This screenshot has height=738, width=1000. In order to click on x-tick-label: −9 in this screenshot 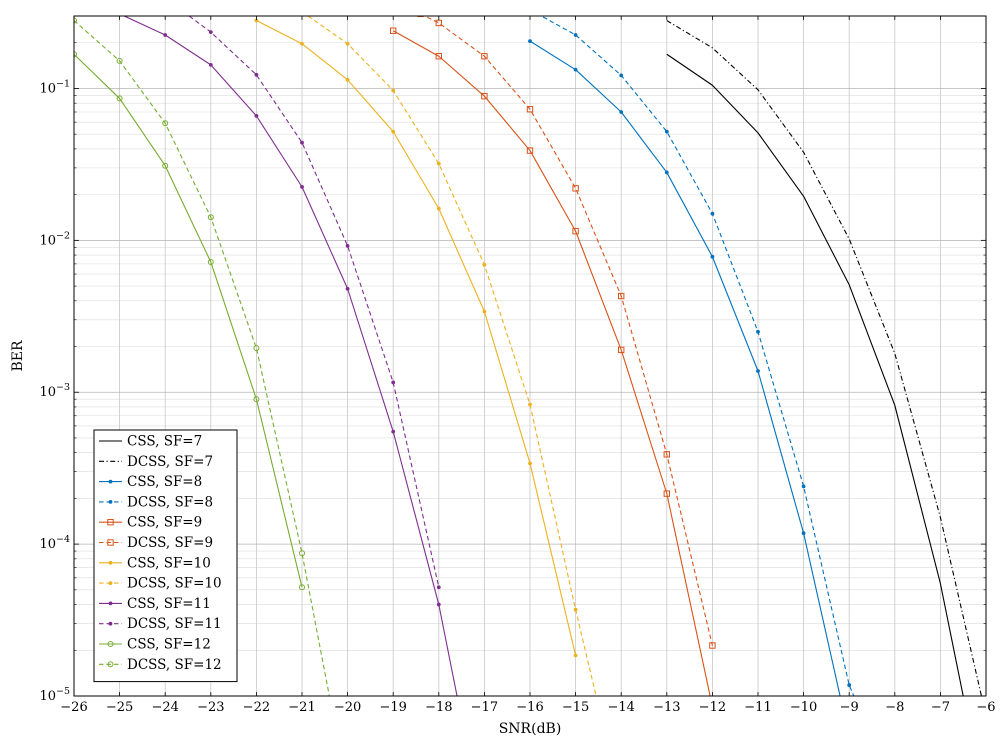, I will do `click(849, 707)`.